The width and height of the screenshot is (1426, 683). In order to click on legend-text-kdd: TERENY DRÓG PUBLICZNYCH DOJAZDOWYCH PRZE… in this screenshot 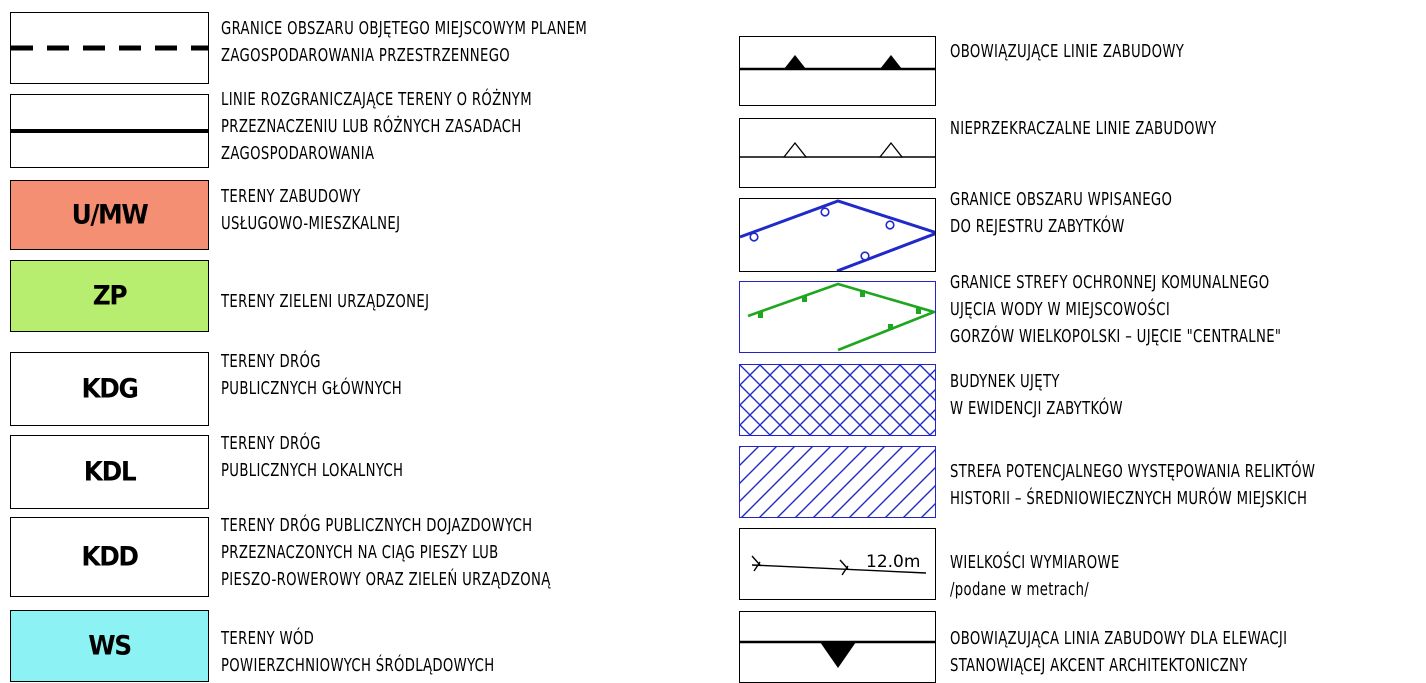, I will do `click(386, 553)`.